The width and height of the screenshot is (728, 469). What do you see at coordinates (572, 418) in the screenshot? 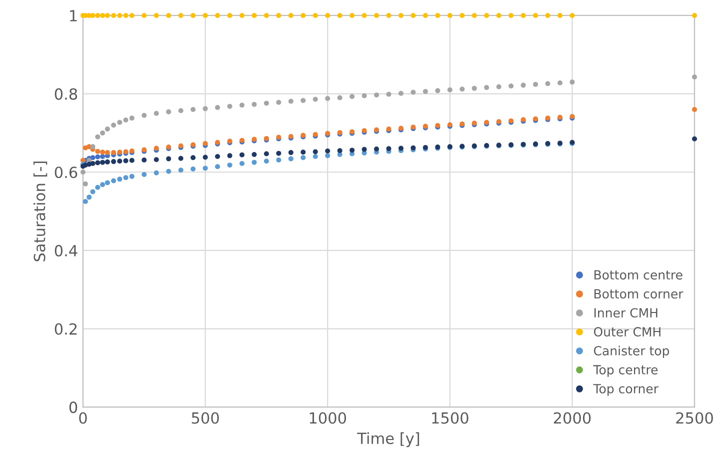
I see `x-tick-label: 2000` at bounding box center [572, 418].